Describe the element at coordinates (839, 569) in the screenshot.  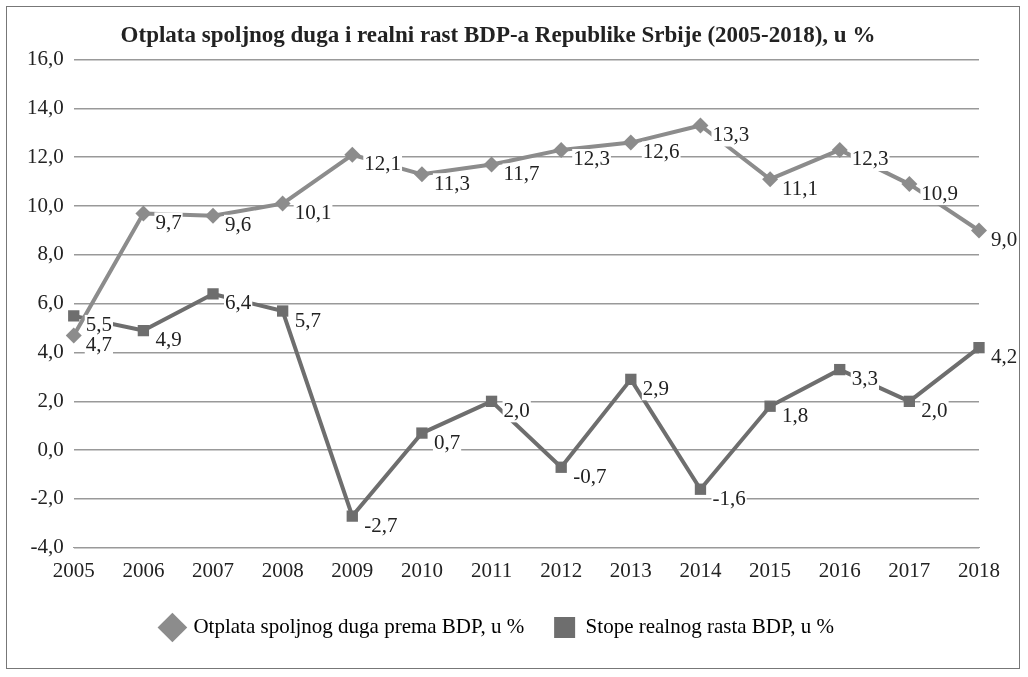
I see `x-tick-label: 2016` at that location.